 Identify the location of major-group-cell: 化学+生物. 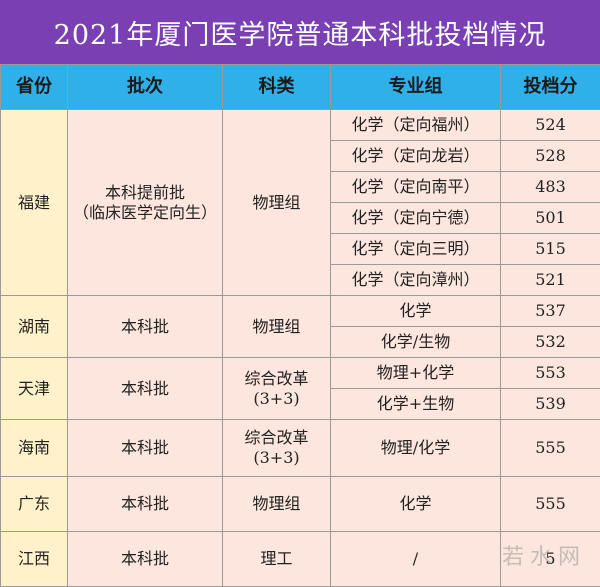
(416, 404).